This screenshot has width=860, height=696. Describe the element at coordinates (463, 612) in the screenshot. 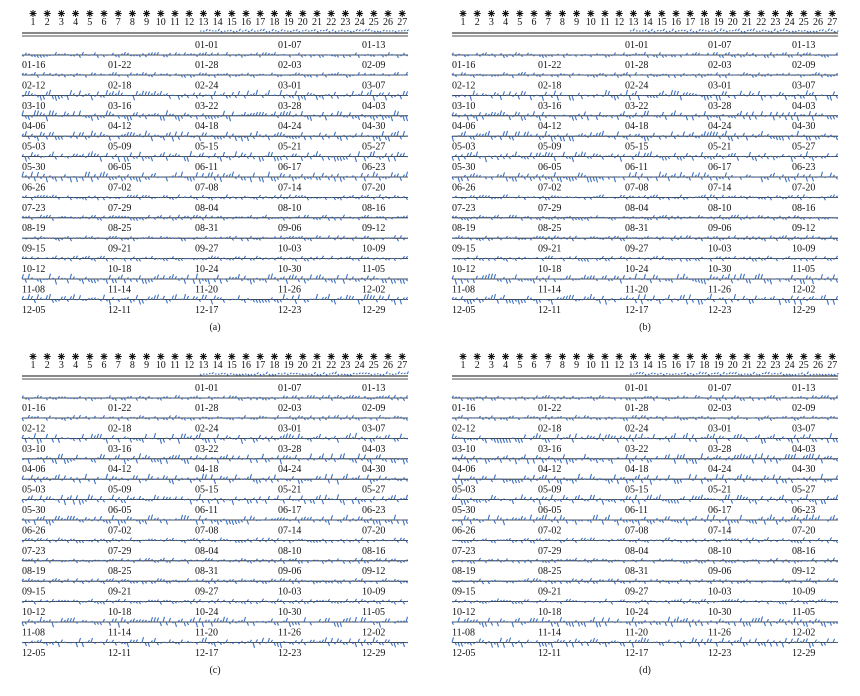

I see `date-label: 10-12` at that location.